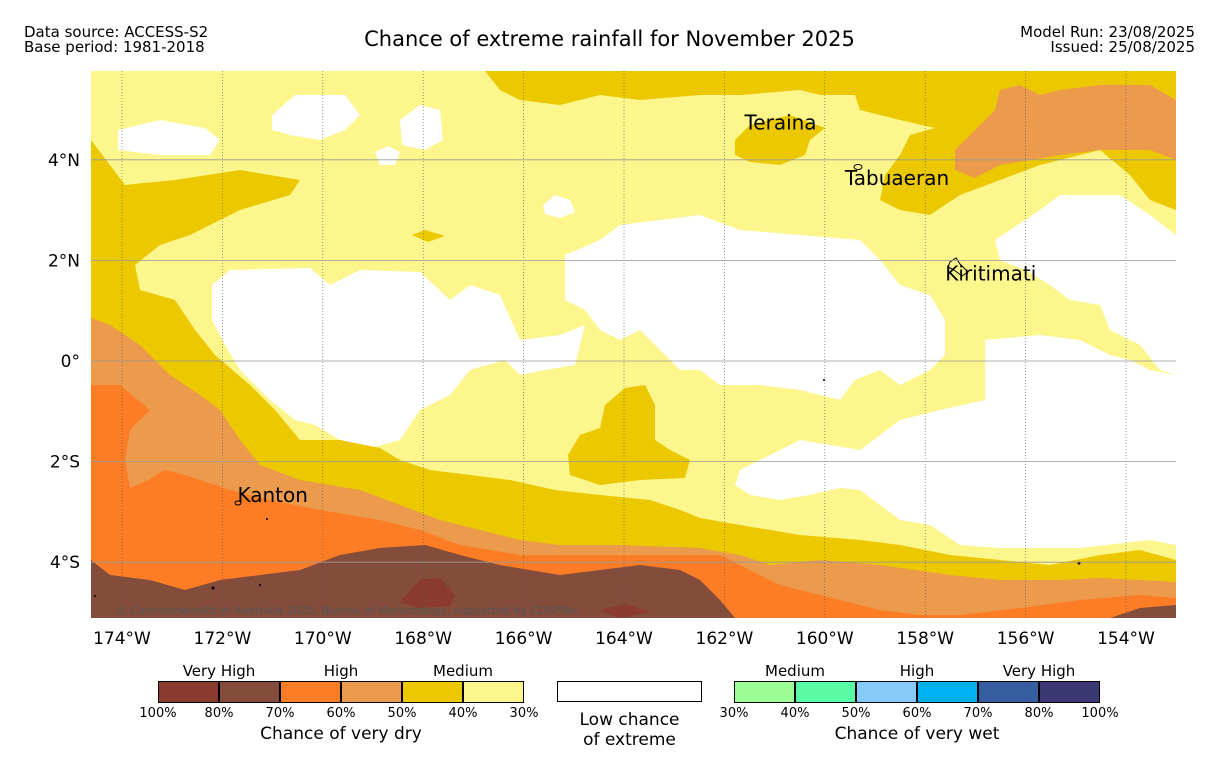 The width and height of the screenshot is (1219, 758). What do you see at coordinates (625, 611) in the screenshot?
I see `dry-100pct-patch-southcentral` at bounding box center [625, 611].